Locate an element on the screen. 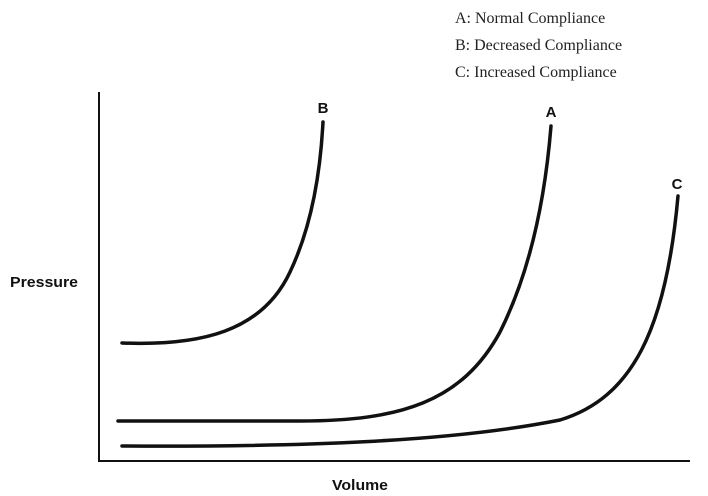  curve-label: B is located at coordinates (323, 108).